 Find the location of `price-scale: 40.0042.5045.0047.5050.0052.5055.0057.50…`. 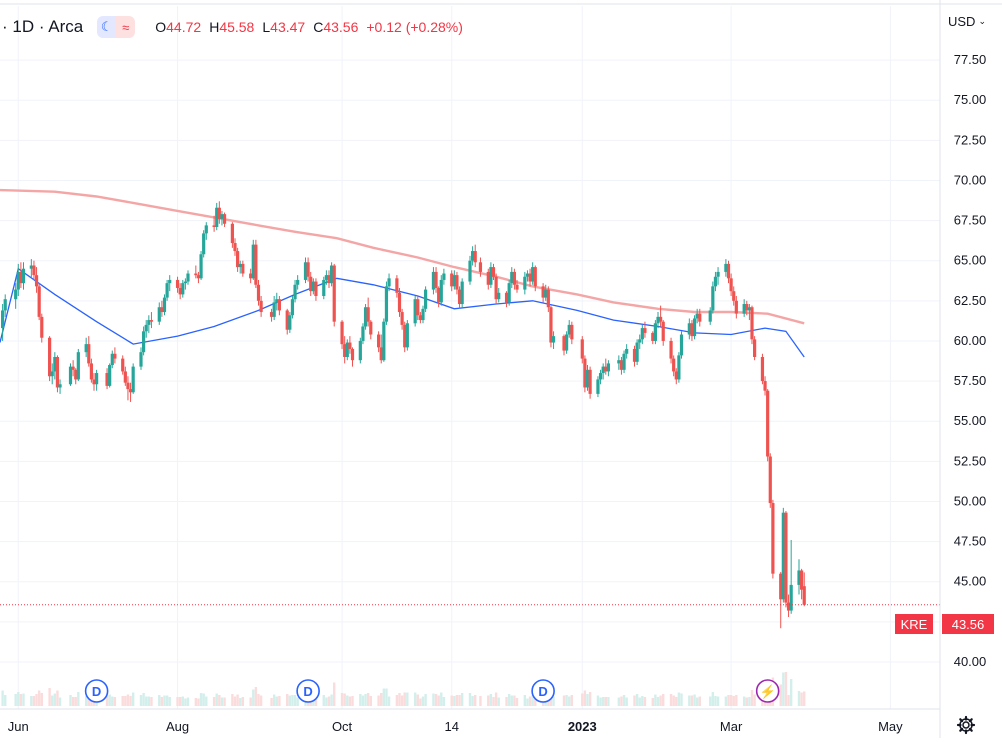

price-scale: 40.0042.5045.0047.5050.0052.5055.0057.50… is located at coordinates (970, 360).